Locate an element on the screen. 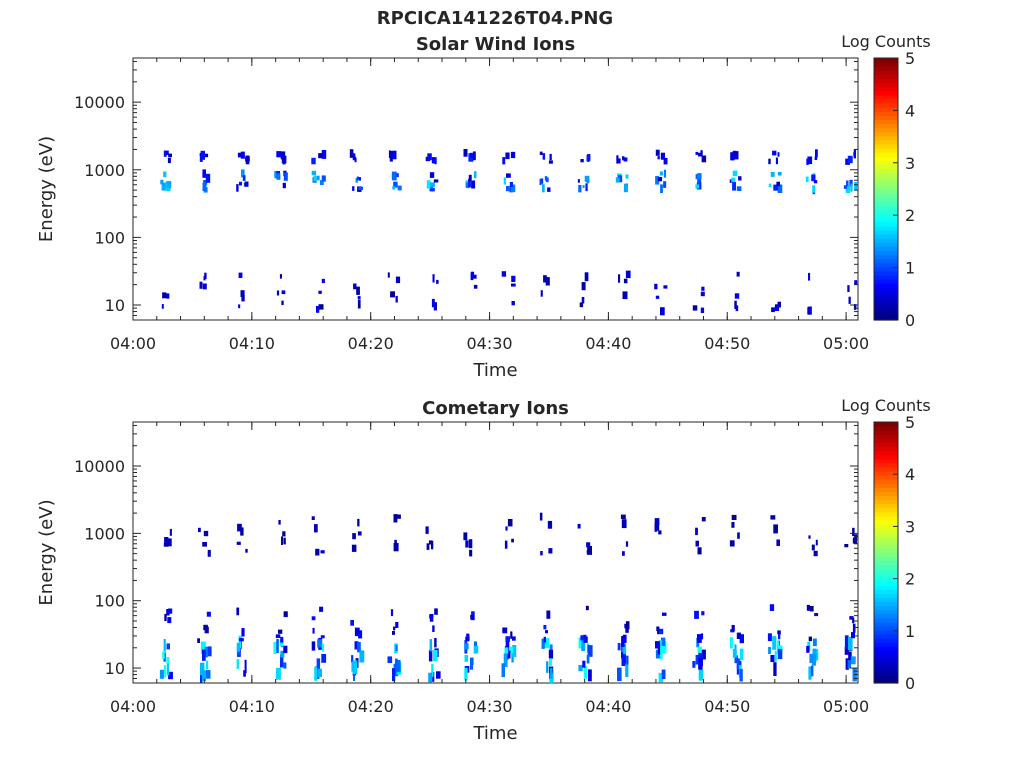 The height and width of the screenshot is (768, 1024). colorbar-tick-label: 4 is located at coordinates (910, 474).